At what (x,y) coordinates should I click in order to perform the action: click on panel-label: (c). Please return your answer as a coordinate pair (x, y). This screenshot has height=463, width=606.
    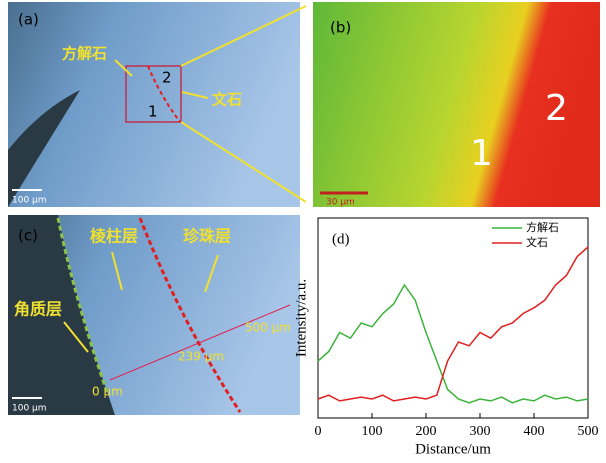
    Looking at the image, I should click on (28, 236).